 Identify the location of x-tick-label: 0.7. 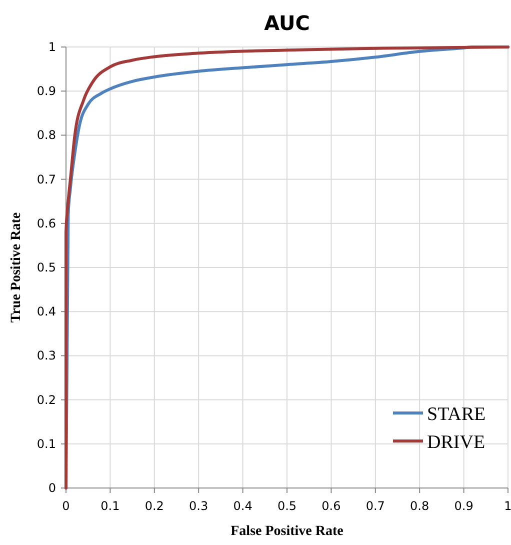
(375, 506).